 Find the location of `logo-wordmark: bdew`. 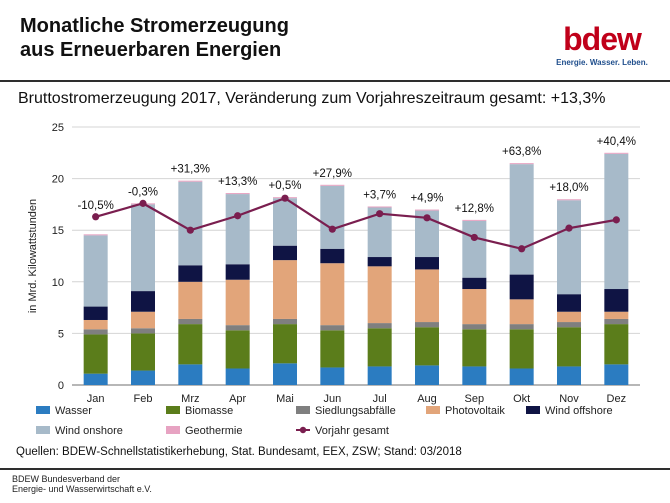

logo-wordmark: bdew is located at coordinates (602, 39).